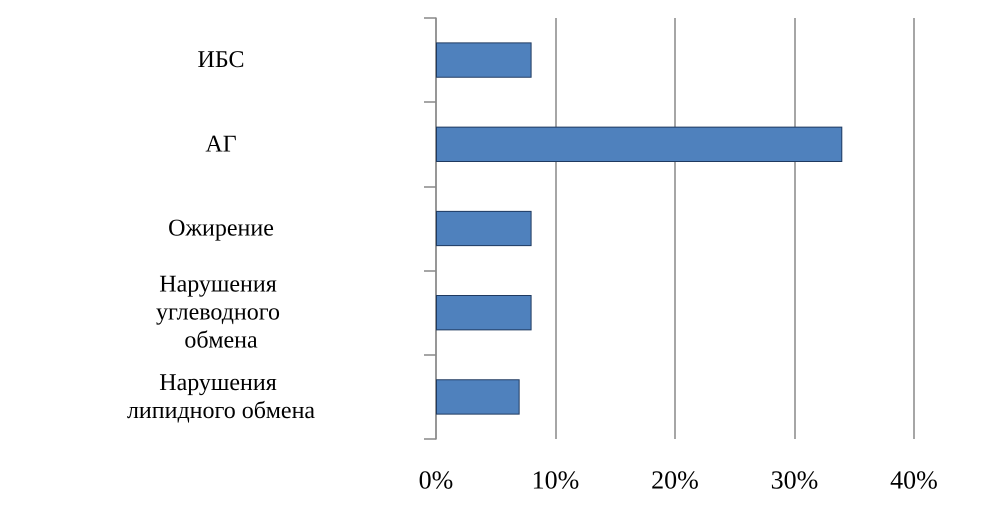 The width and height of the screenshot is (992, 522). What do you see at coordinates (221, 144) in the screenshot?
I see `y-tick-label: АГ` at bounding box center [221, 144].